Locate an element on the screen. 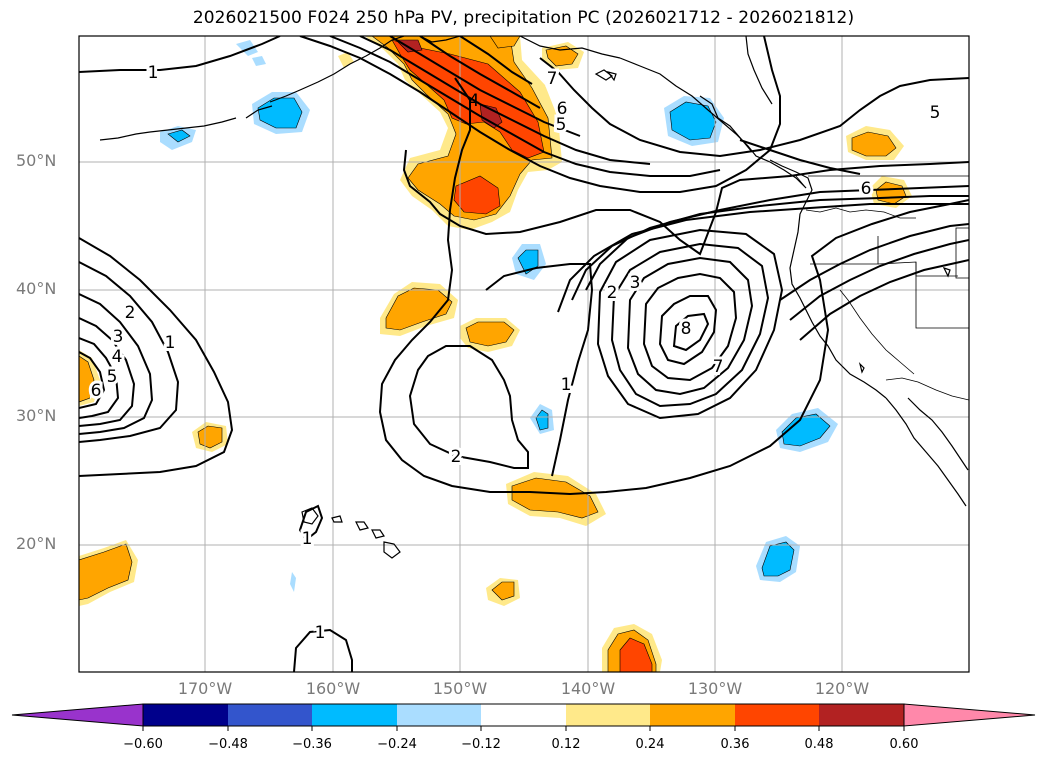 This screenshot has height=765, width=1047. political-borders is located at coordinates (882, 288).